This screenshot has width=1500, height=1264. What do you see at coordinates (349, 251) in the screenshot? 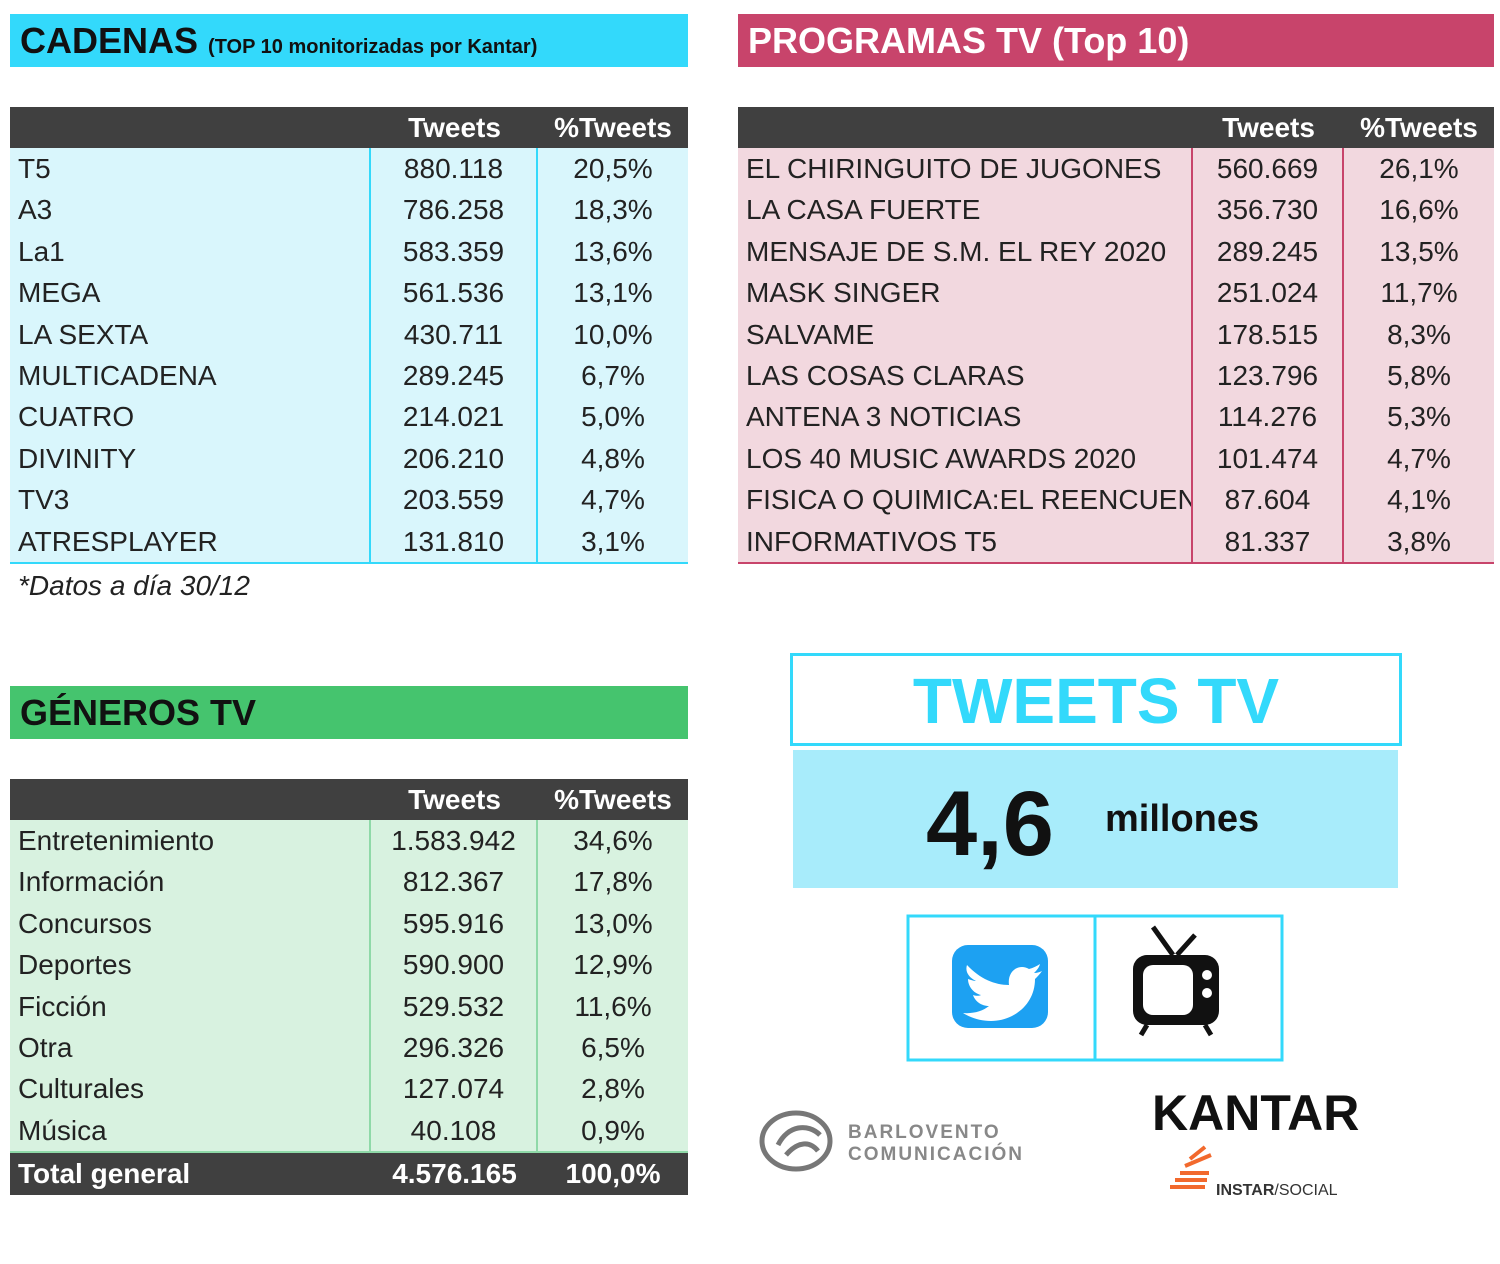
I see `table-row: La1 583.359 13,6%` at bounding box center [349, 251].